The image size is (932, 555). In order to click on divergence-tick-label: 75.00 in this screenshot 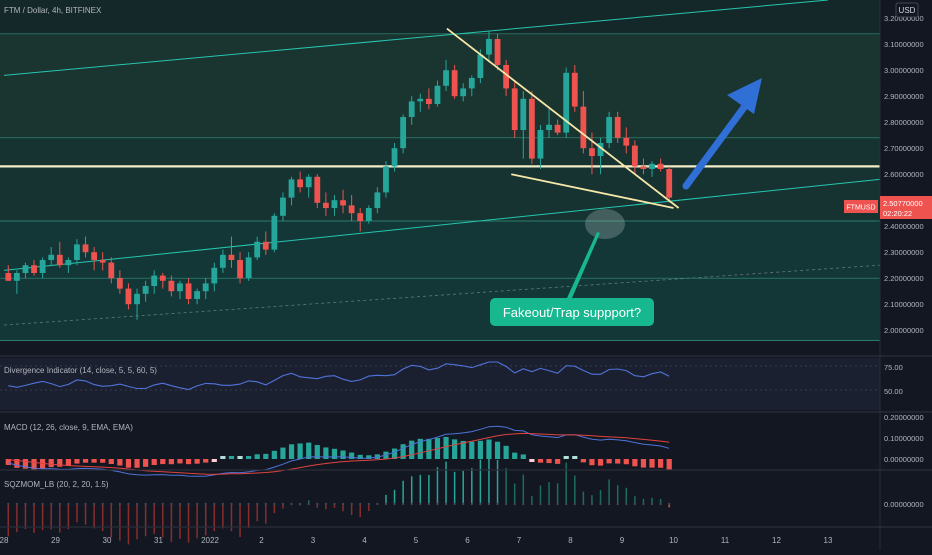, I will do `click(893, 367)`.